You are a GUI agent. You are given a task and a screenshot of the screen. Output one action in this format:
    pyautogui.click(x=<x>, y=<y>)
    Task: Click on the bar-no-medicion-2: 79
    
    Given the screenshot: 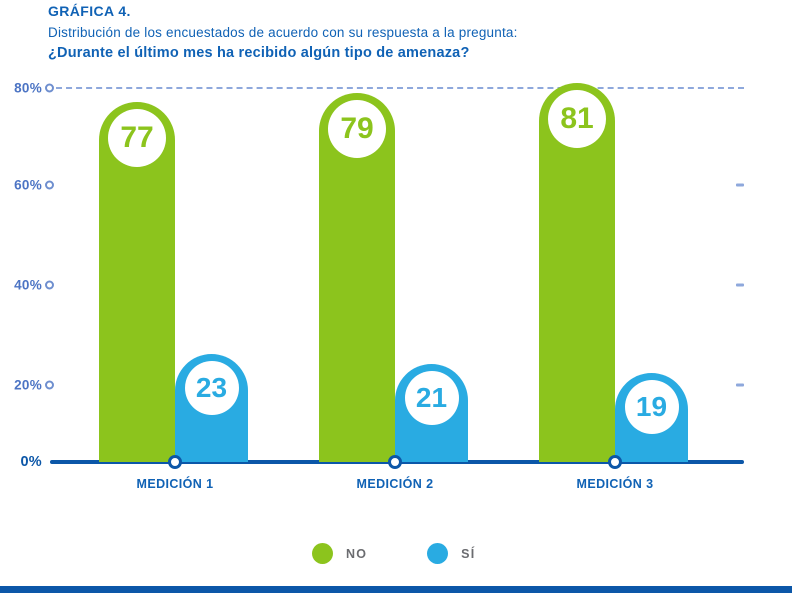 What is the action you would take?
    pyautogui.click(x=357, y=277)
    